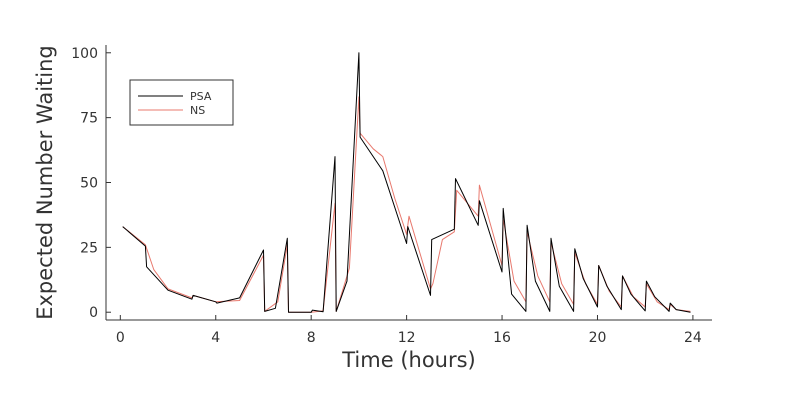 The width and height of the screenshot is (800, 400). I want to click on y-tick-label: 50, so click(89, 184).